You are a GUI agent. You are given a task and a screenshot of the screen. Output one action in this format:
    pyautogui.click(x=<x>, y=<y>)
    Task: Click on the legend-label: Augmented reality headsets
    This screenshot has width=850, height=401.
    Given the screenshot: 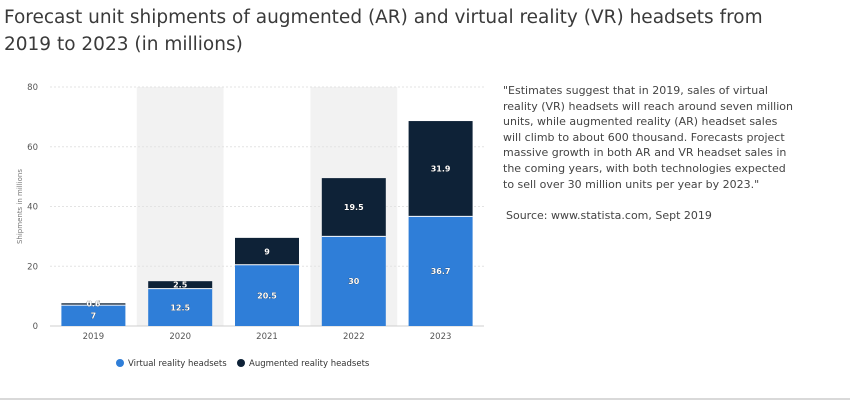 What is the action you would take?
    pyautogui.click(x=309, y=364)
    